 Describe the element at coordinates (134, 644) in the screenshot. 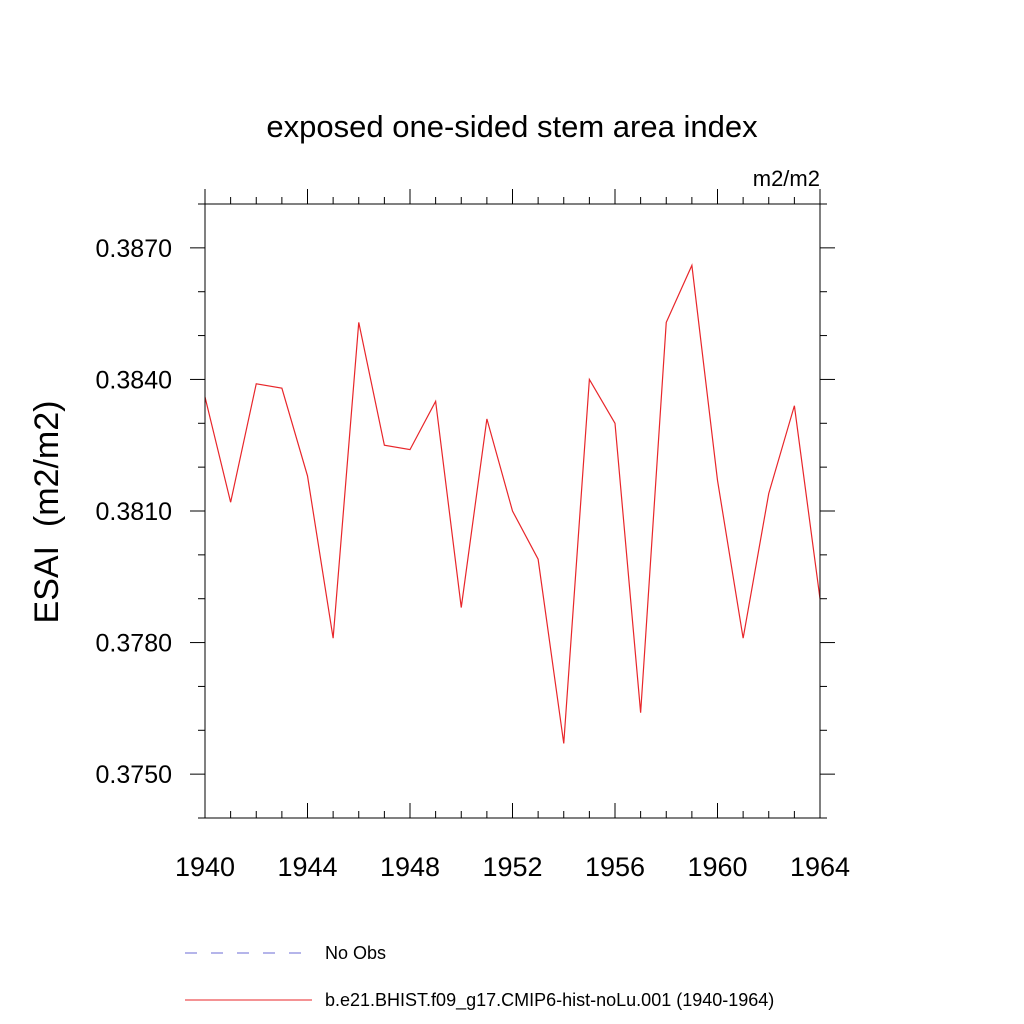

I see `y-tick-label: 0.3780` at that location.